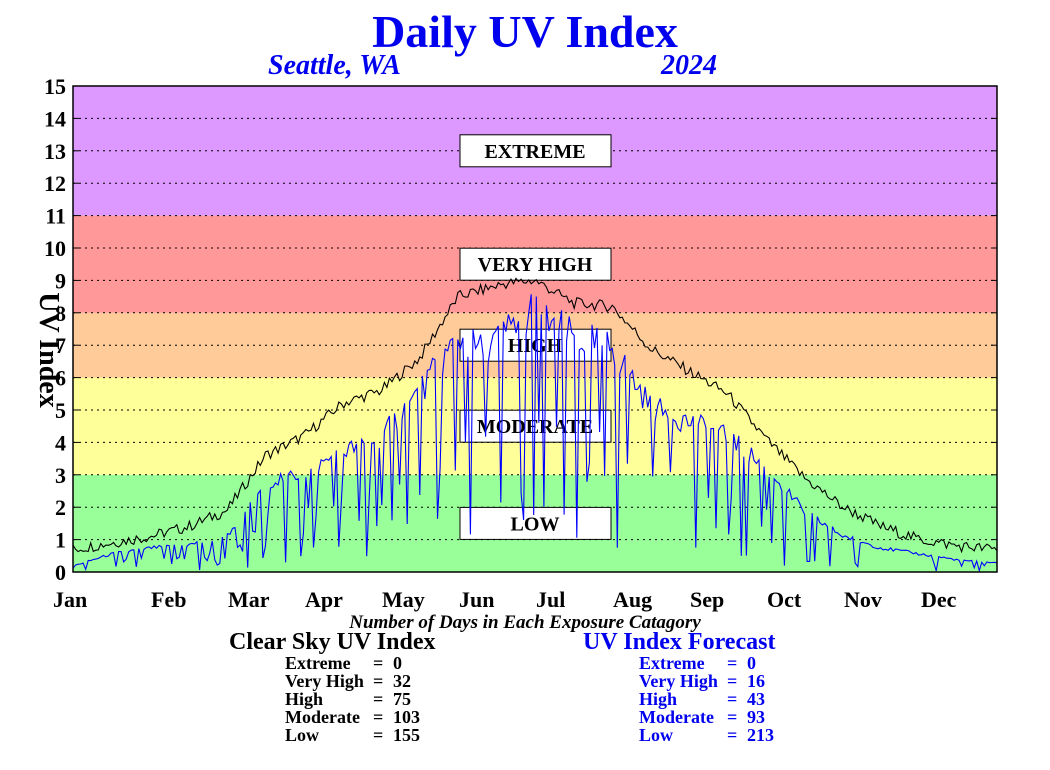  I want to click on x-tick-label: May, so click(403, 599).